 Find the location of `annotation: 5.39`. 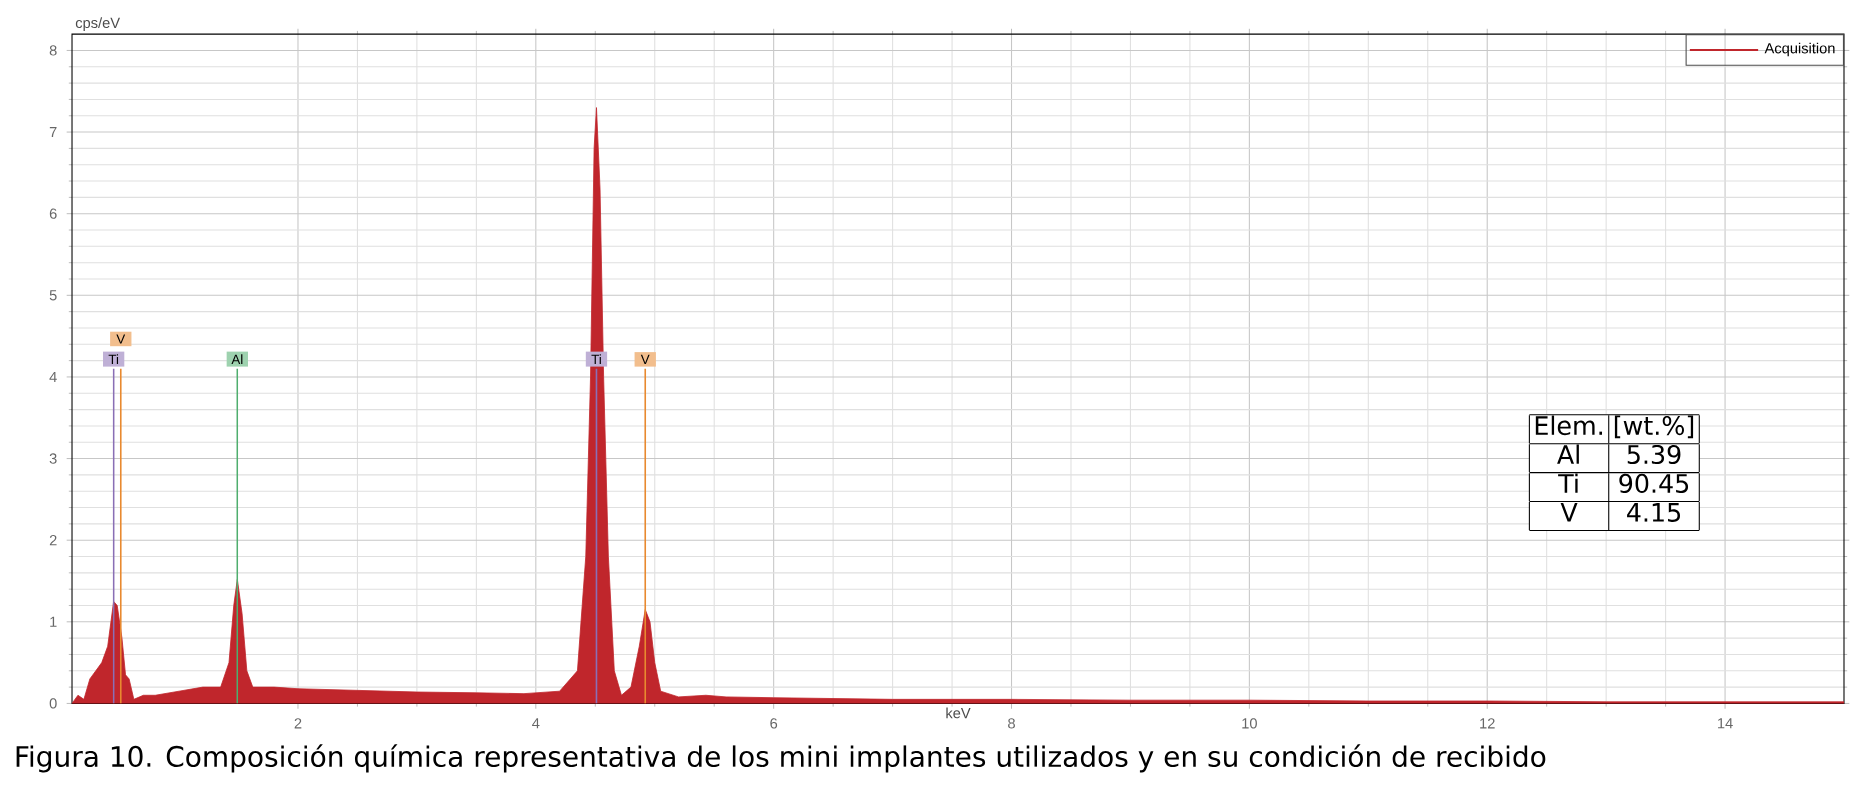

annotation: 5.39 is located at coordinates (1654, 454).